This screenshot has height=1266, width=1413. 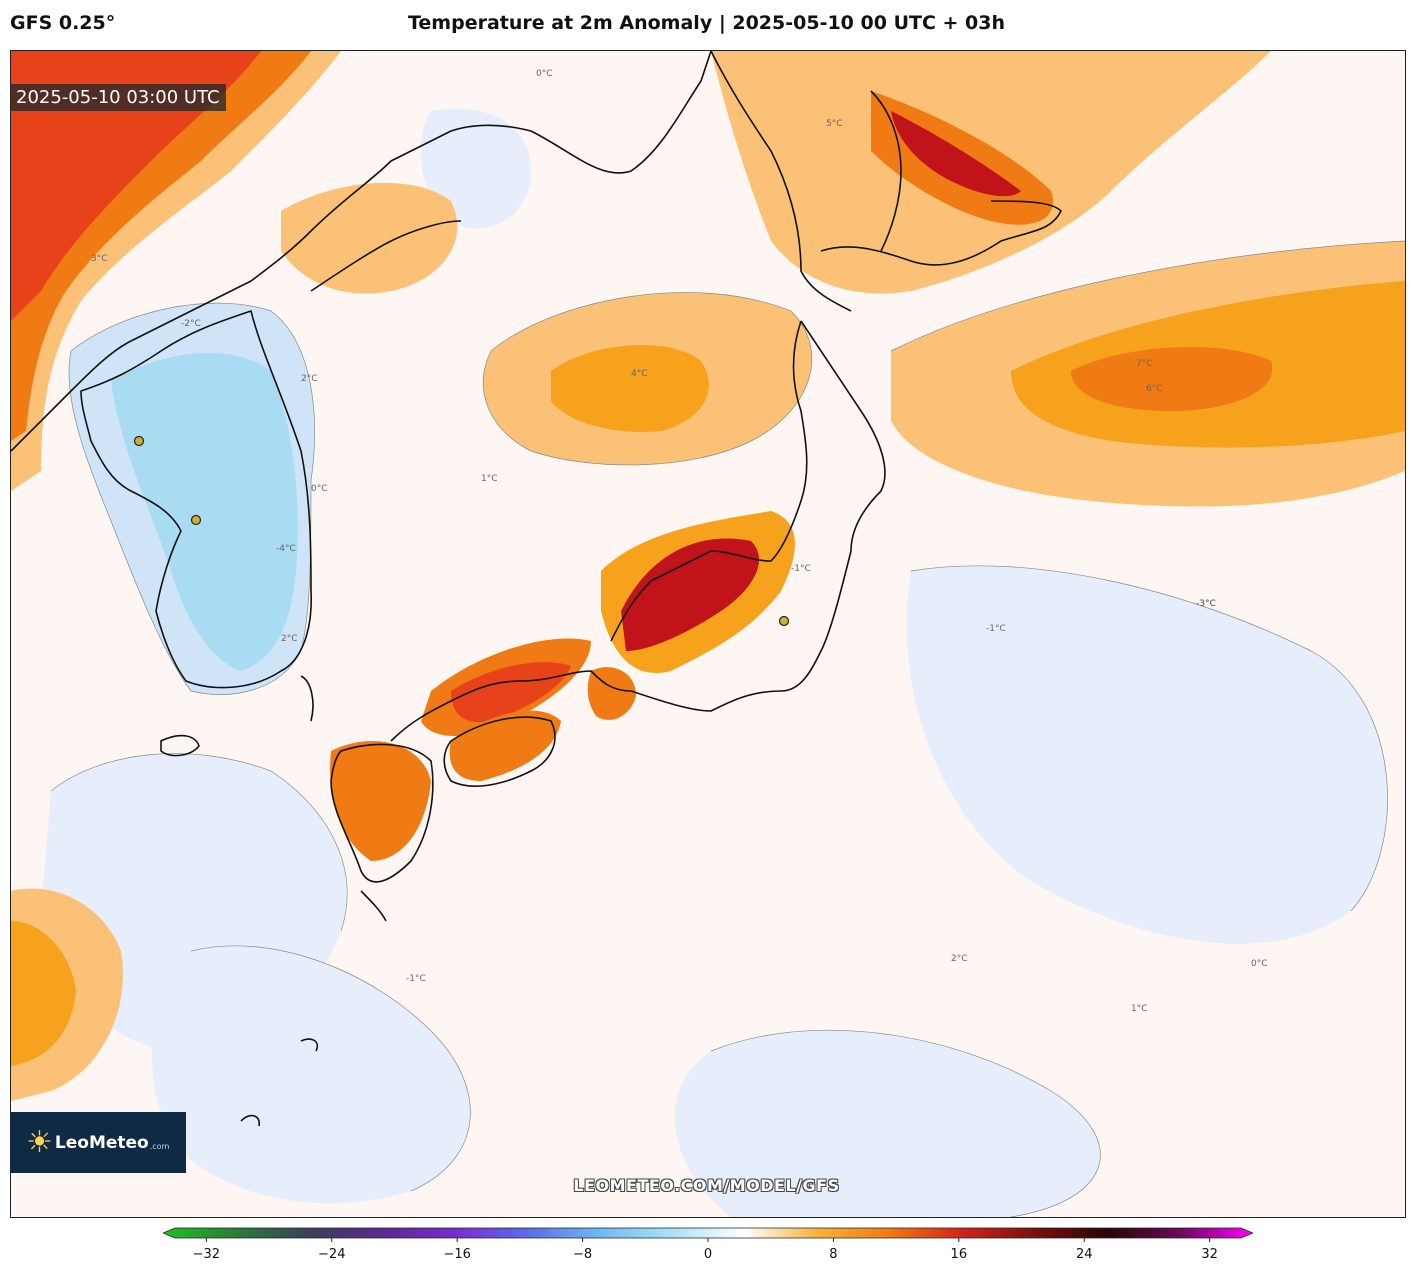 I want to click on warm-area-pacific-core, so click(x=1172, y=379).